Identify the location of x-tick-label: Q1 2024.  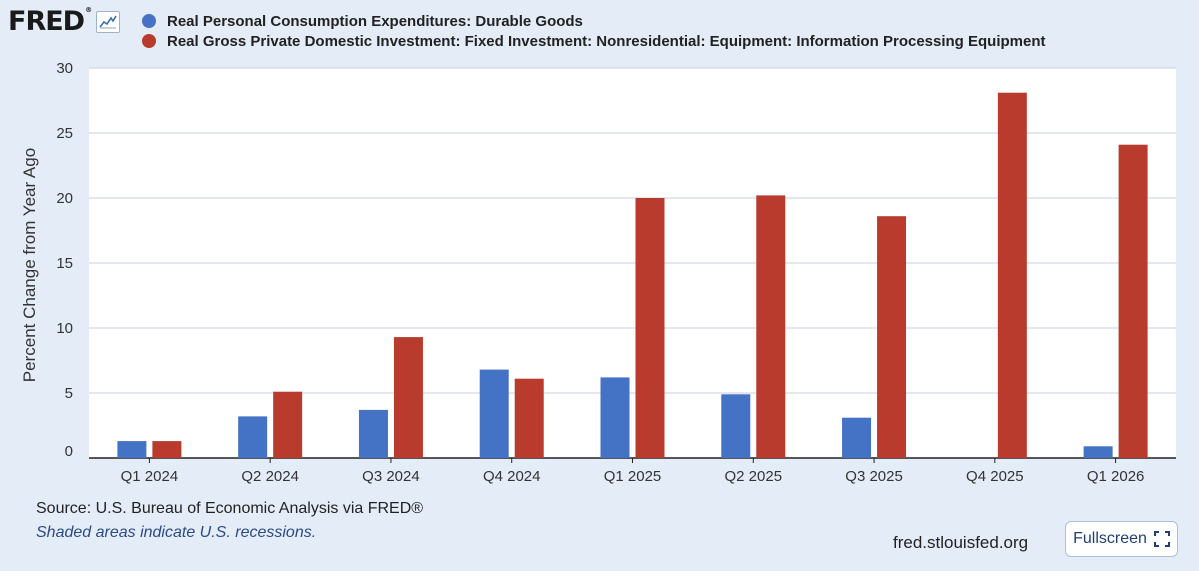
(150, 476).